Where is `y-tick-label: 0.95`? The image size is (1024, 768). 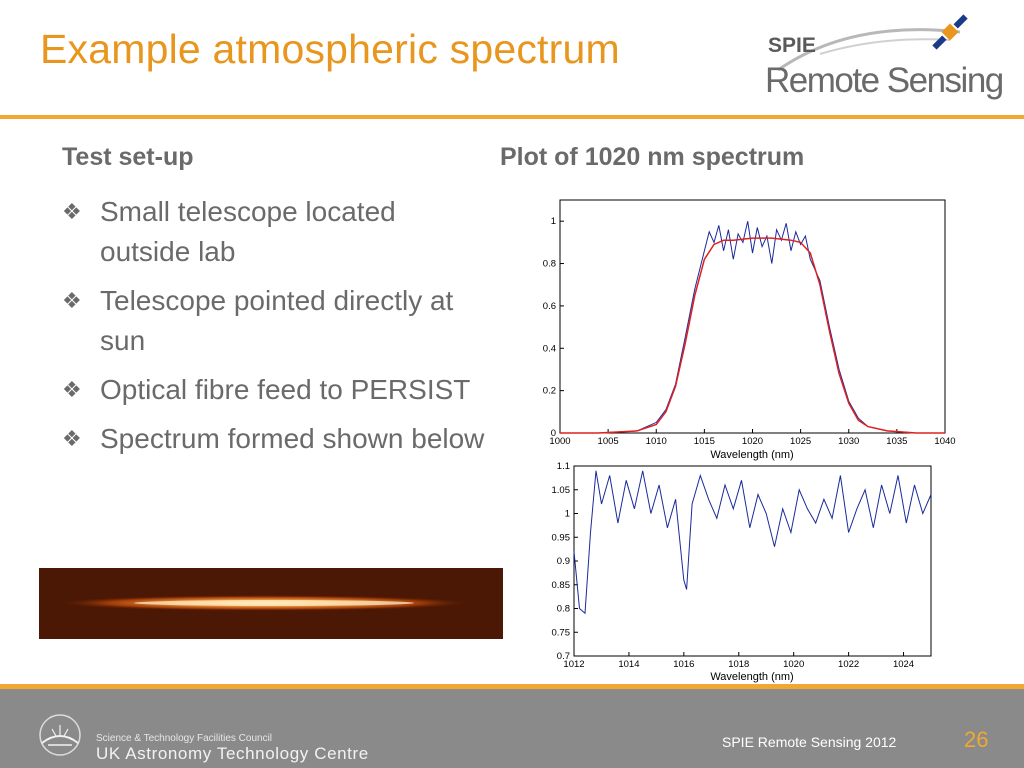
y-tick-label: 0.95 is located at coordinates (561, 537).